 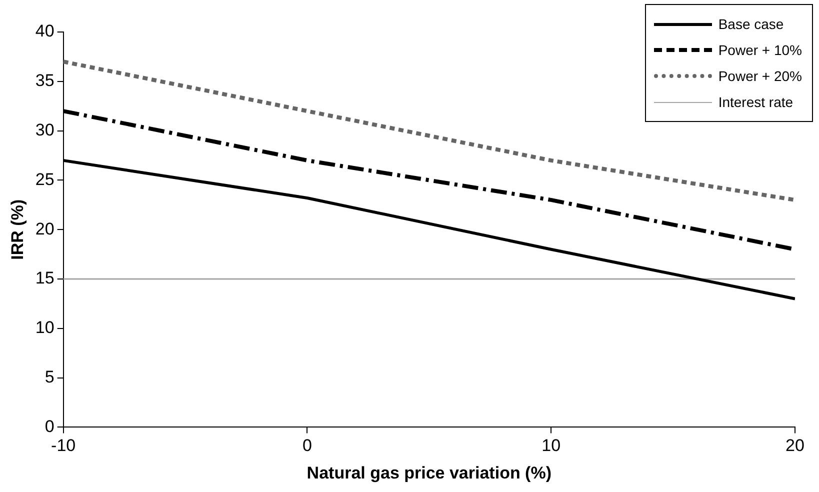 I want to click on legend-label: Power + 10%, so click(x=760, y=50).